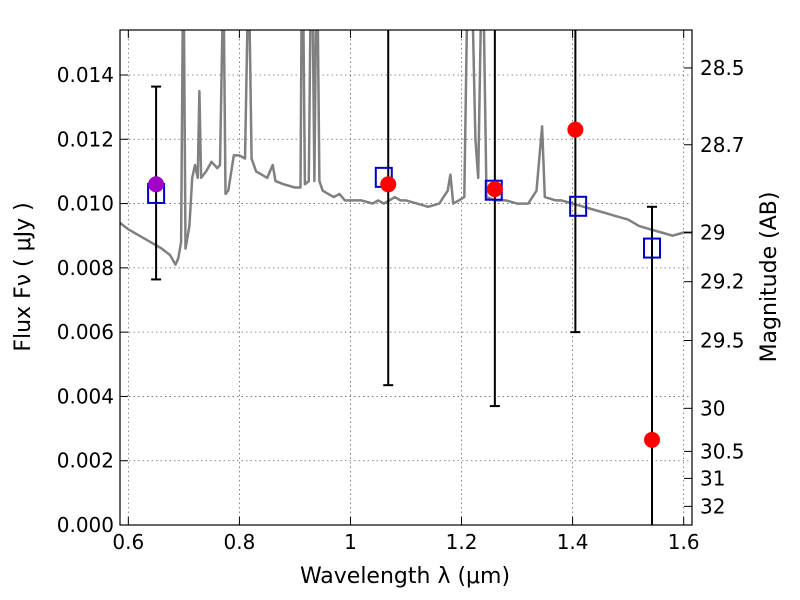 The image size is (800, 600). What do you see at coordinates (405, 576) in the screenshot?
I see `x-axis-title: Wavelength λ (μm)` at bounding box center [405, 576].